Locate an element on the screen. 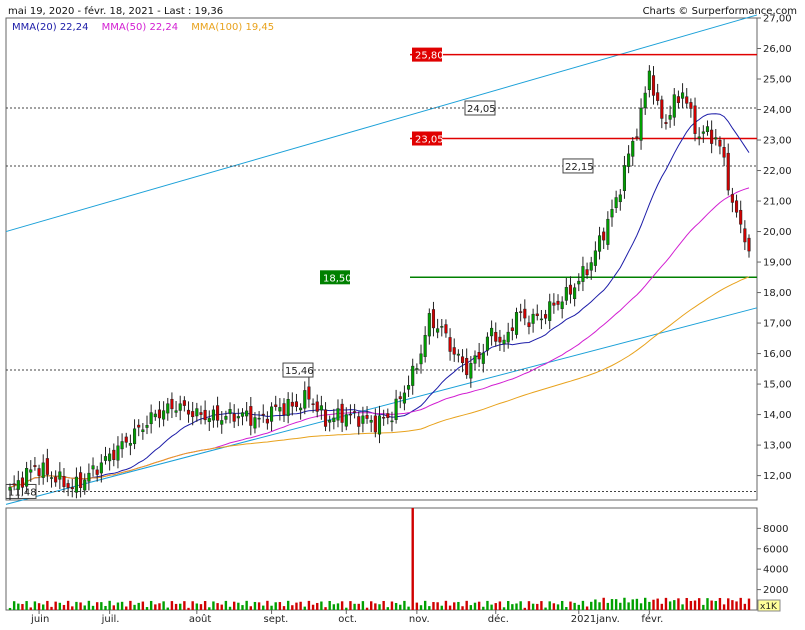 The image size is (805, 630). level-label: 22,15 is located at coordinates (579, 167).